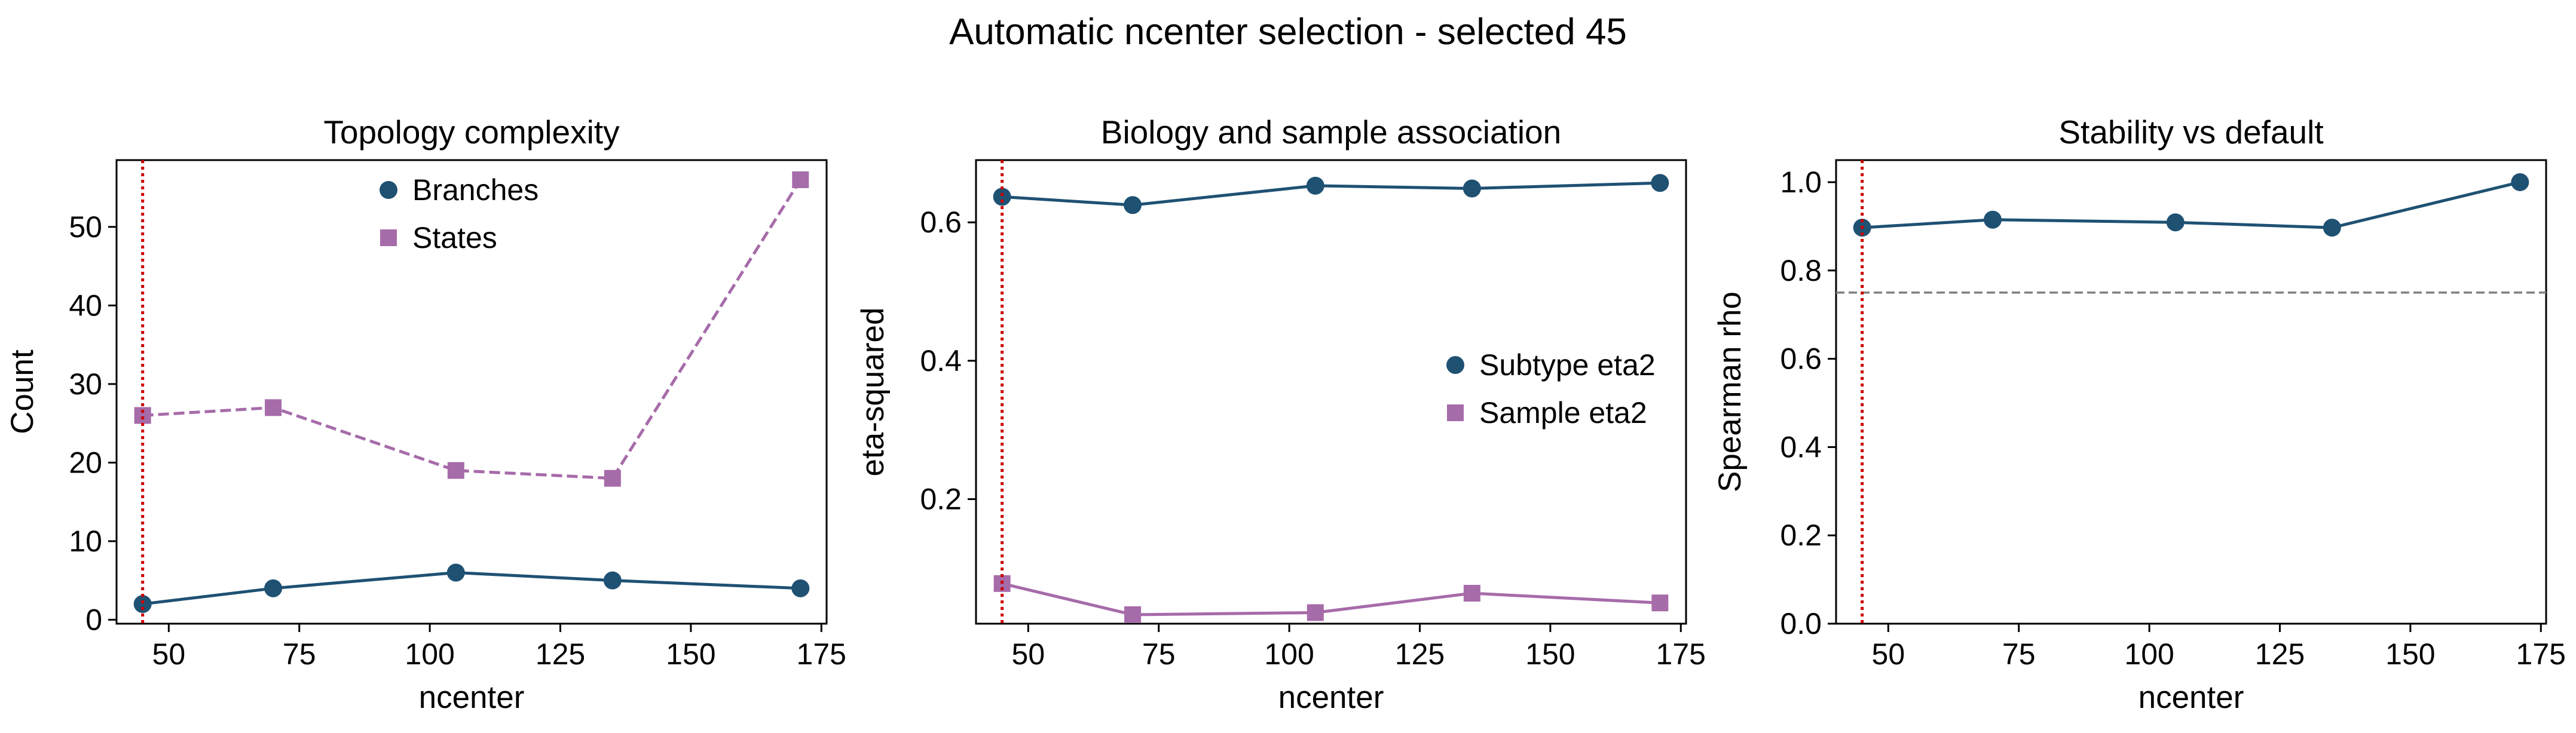  I want to click on legend-label: Sample eta2, so click(1563, 413).